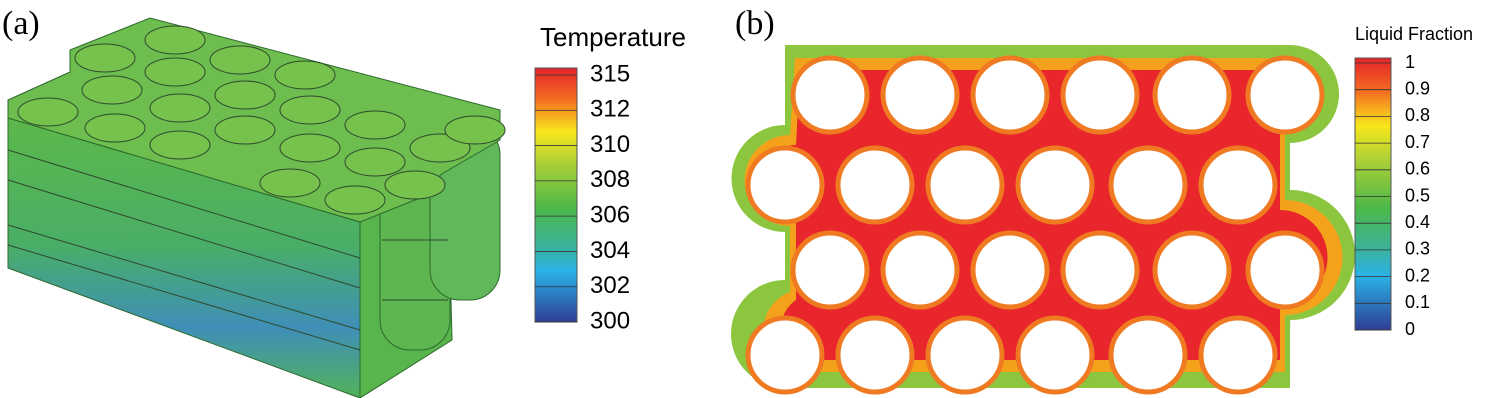 Image resolution: width=1505 pixels, height=398 pixels. Describe the element at coordinates (1417, 275) in the screenshot. I see `colorbar-tick-label: 0.2` at that location.